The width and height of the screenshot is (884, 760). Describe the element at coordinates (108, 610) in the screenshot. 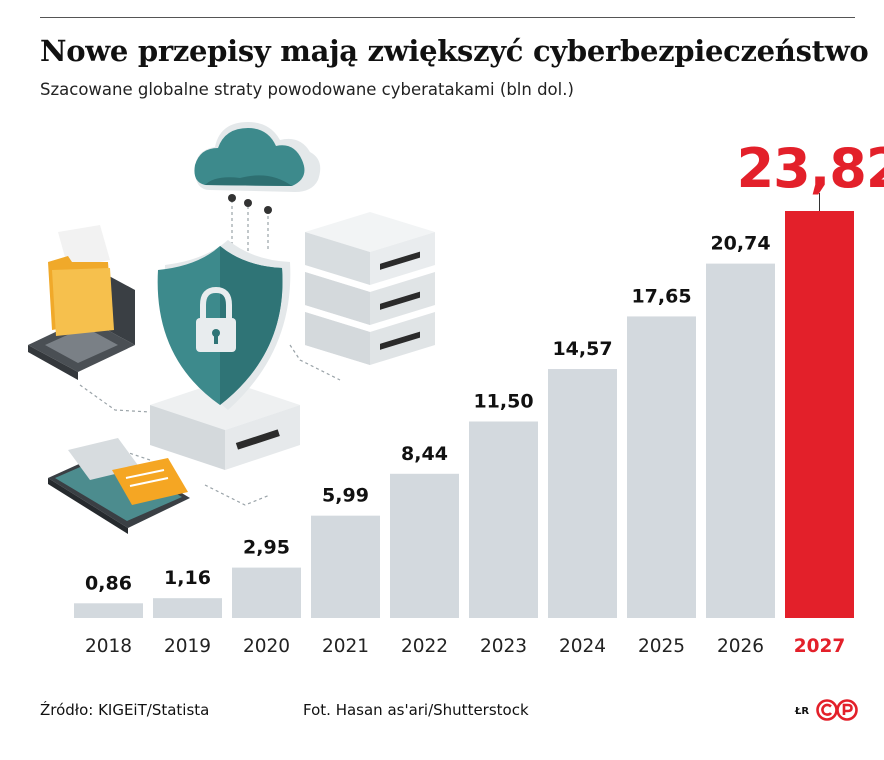

I see `bar-2018` at that location.